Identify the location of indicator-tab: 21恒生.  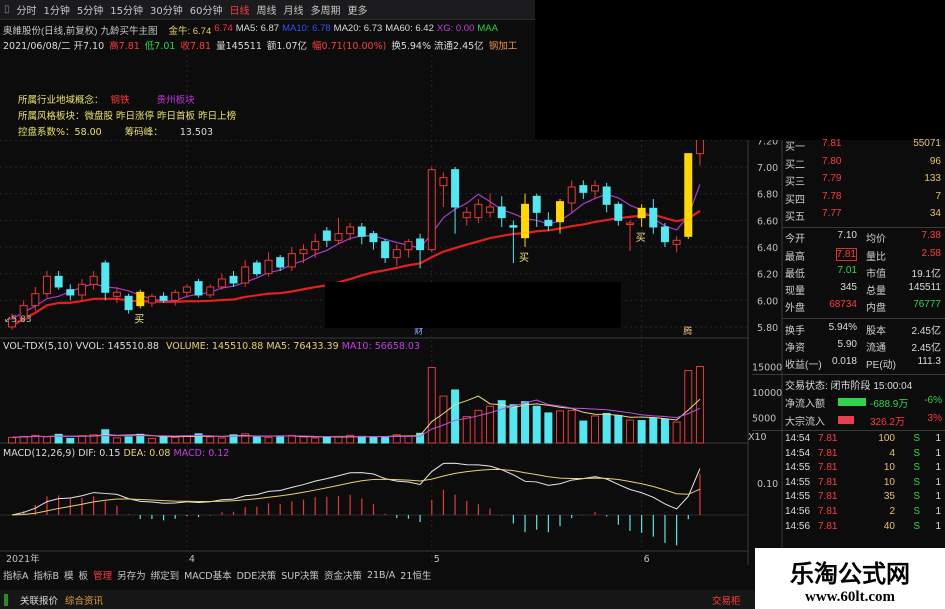
(416, 576).